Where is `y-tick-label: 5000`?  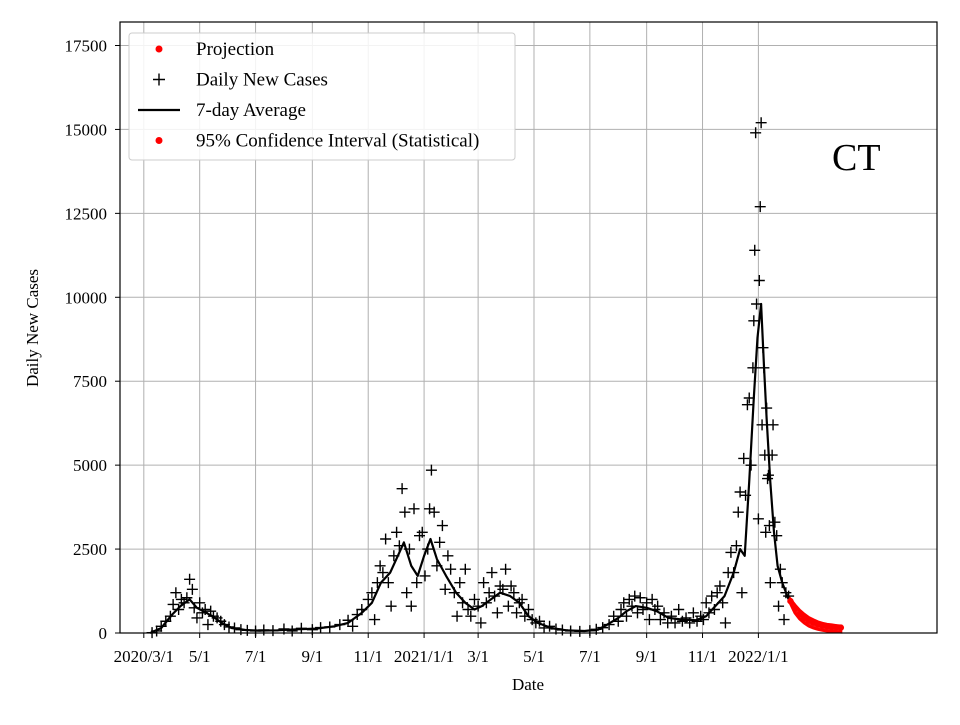 y-tick-label: 5000 is located at coordinates (90, 465).